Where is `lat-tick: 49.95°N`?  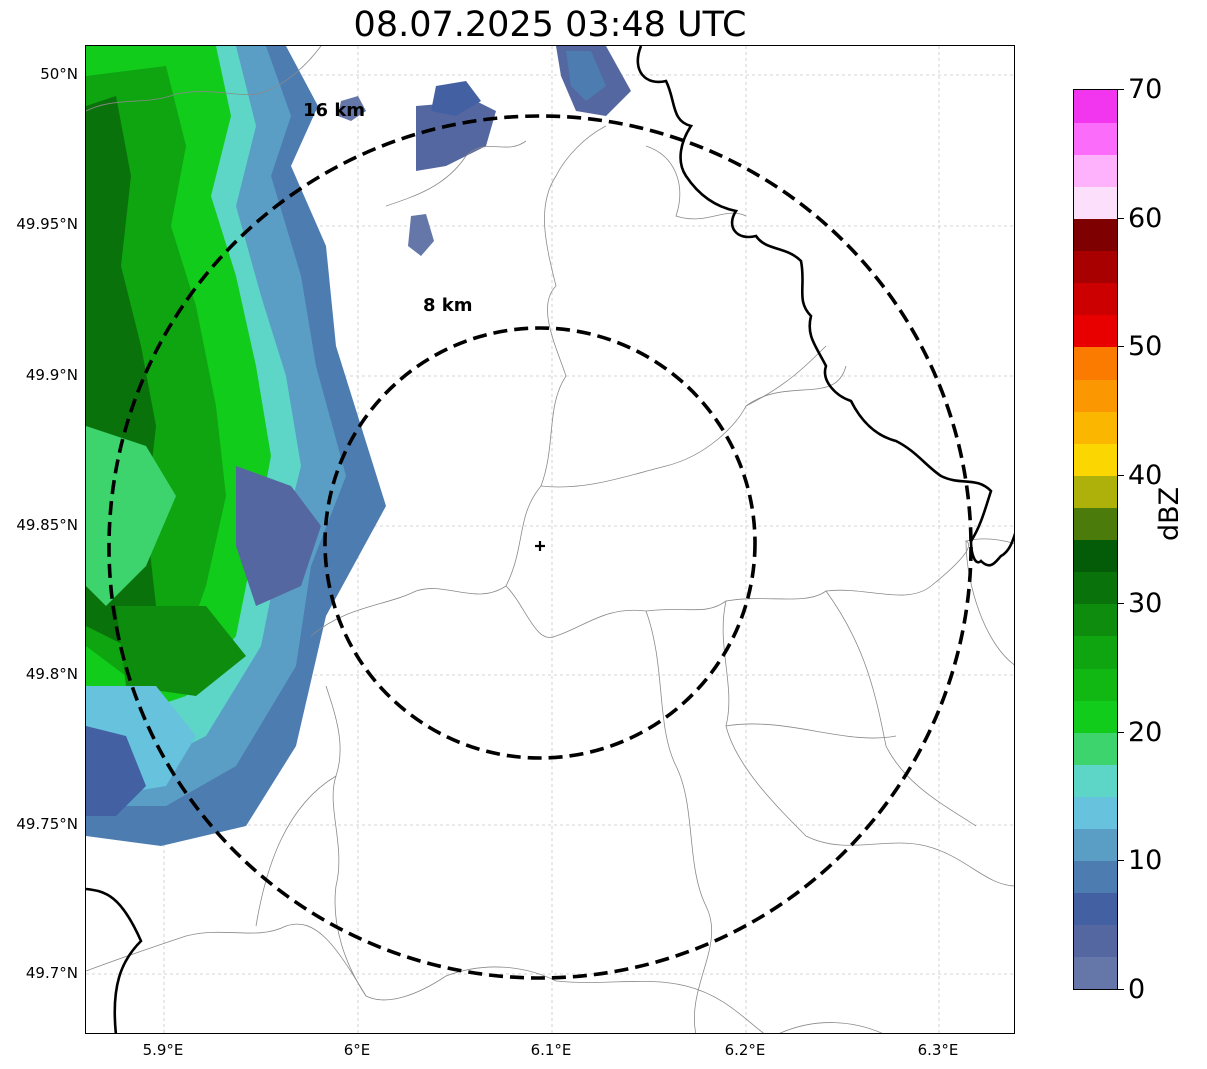
lat-tick: 49.95°N is located at coordinates (47, 224).